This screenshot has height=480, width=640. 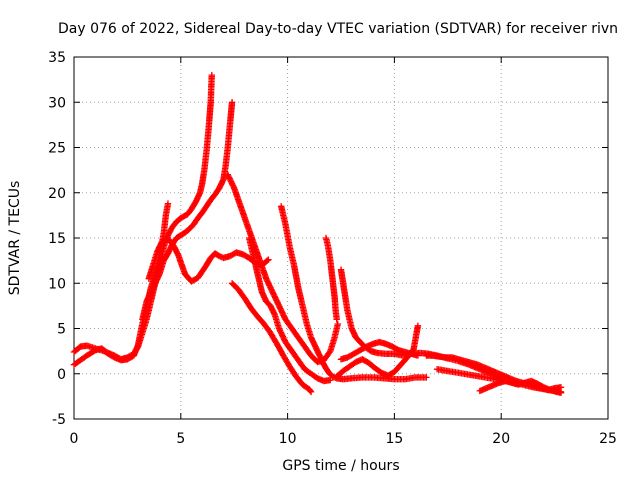 What do you see at coordinates (180, 439) in the screenshot?
I see `x-tick-label: 5` at bounding box center [180, 439].